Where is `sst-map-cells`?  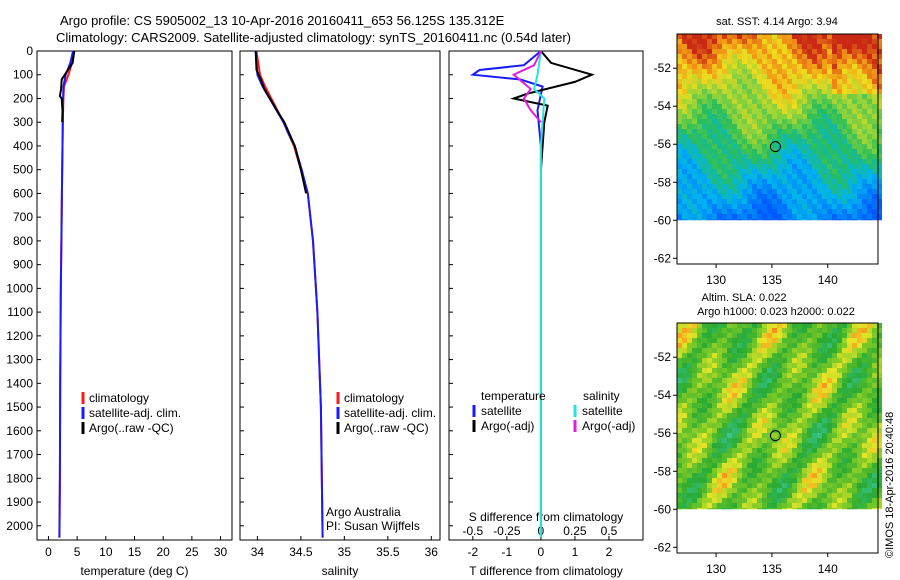 sst-map-cells is located at coordinates (779, 127).